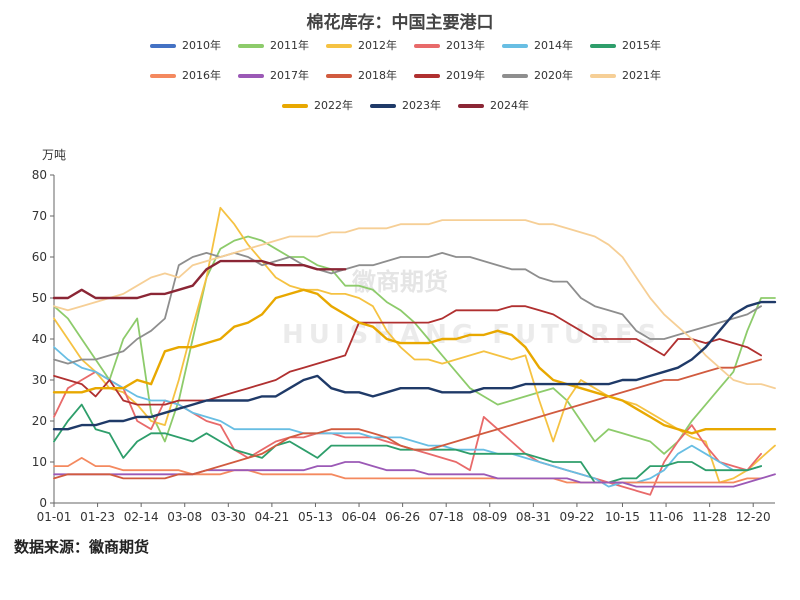  What do you see at coordinates (407, 355) in the screenshot?
I see `series-line-2019年` at bounding box center [407, 355].